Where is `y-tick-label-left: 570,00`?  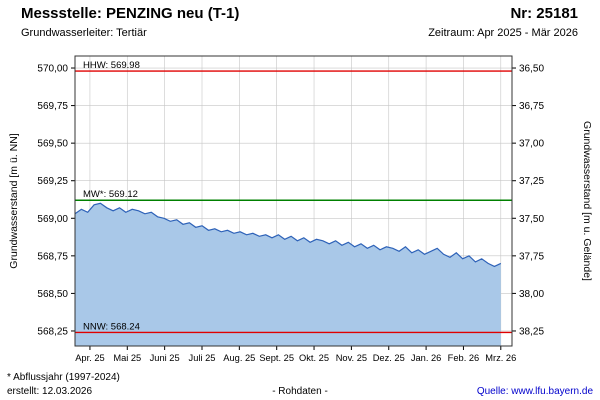 y-tick-label-left: 570,00 is located at coordinates (52, 69).